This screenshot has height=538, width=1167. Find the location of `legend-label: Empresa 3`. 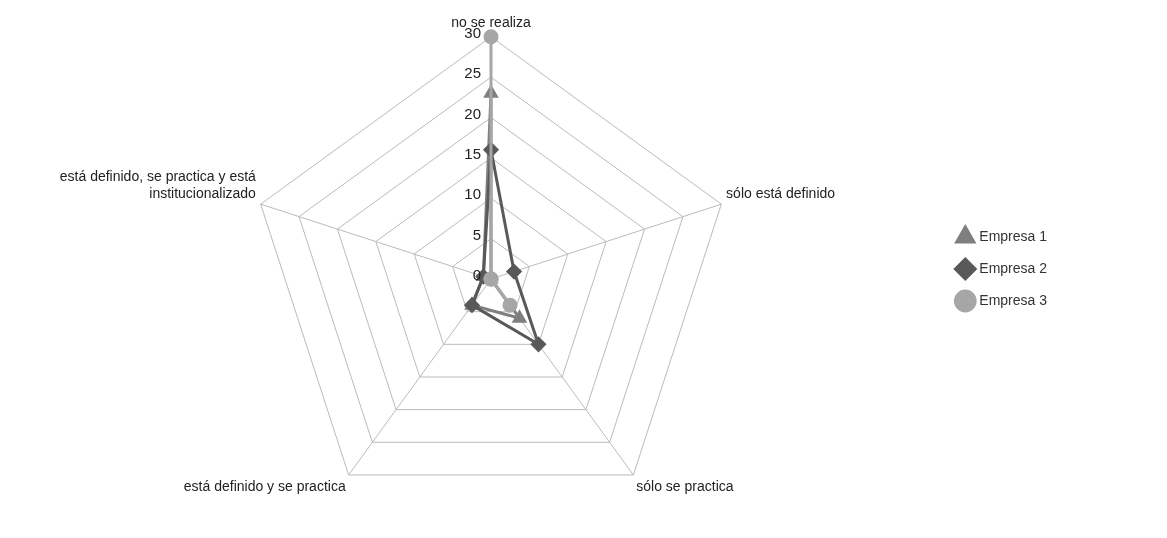

legend-label: Empresa 3 is located at coordinates (1013, 299).